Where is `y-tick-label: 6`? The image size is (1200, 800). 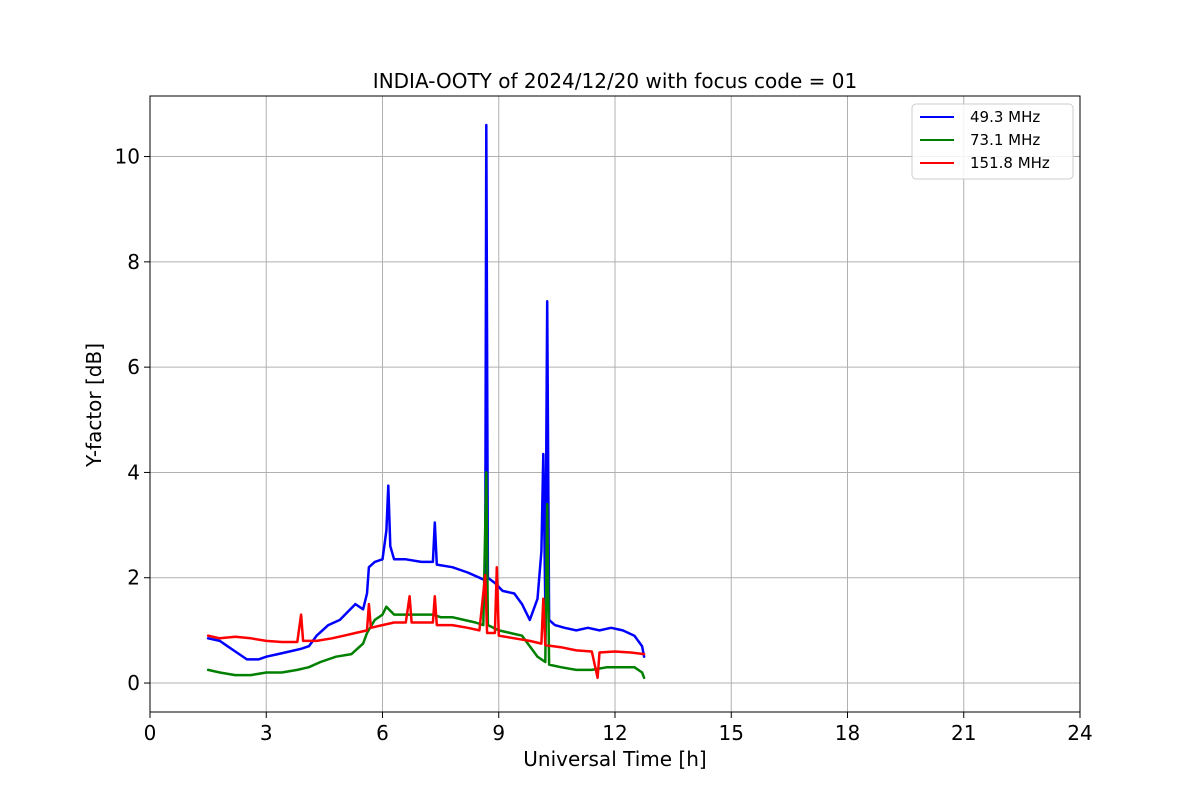
y-tick-label: 6 is located at coordinates (133, 367).